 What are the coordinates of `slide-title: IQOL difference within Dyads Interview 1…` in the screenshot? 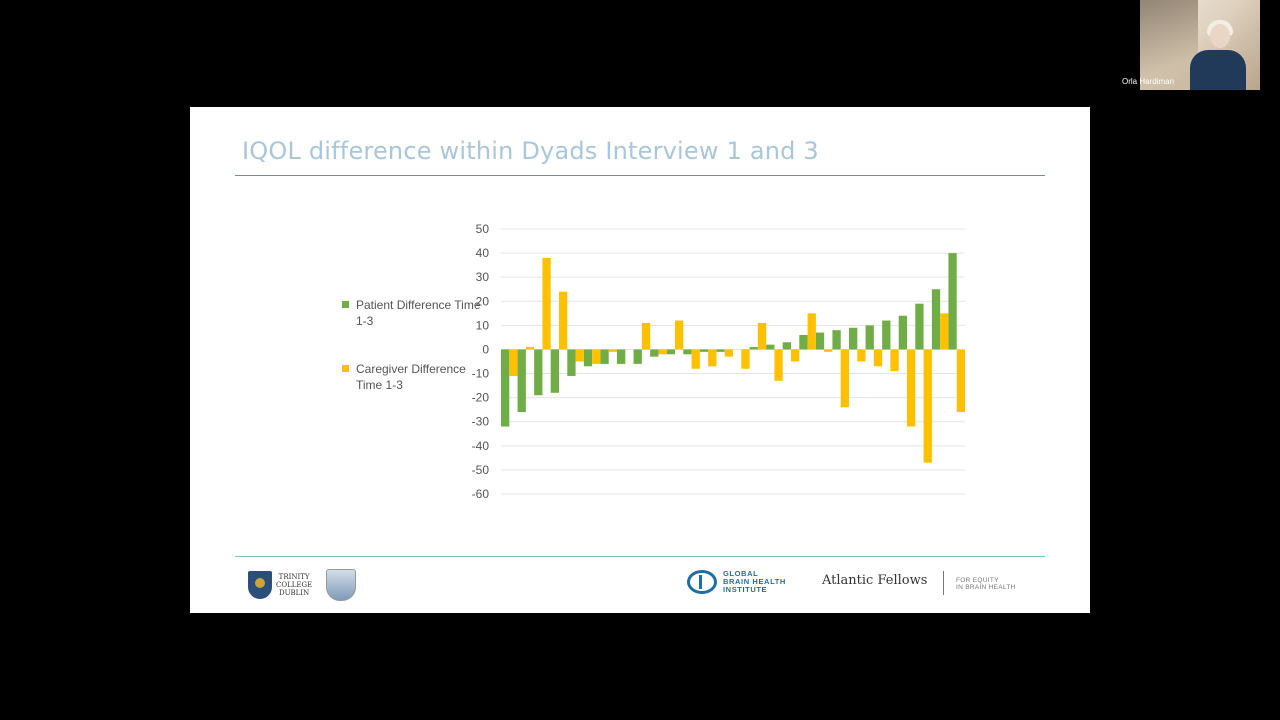 It's located at (530, 151).